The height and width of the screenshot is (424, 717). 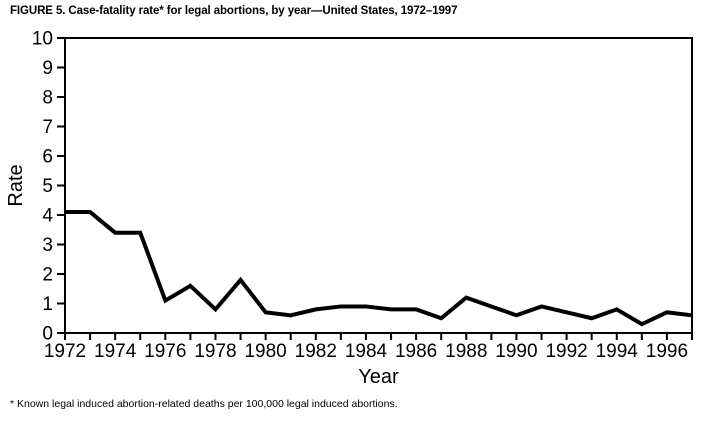 What do you see at coordinates (47, 216) in the screenshot?
I see `y-axis-tick-label: 4` at bounding box center [47, 216].